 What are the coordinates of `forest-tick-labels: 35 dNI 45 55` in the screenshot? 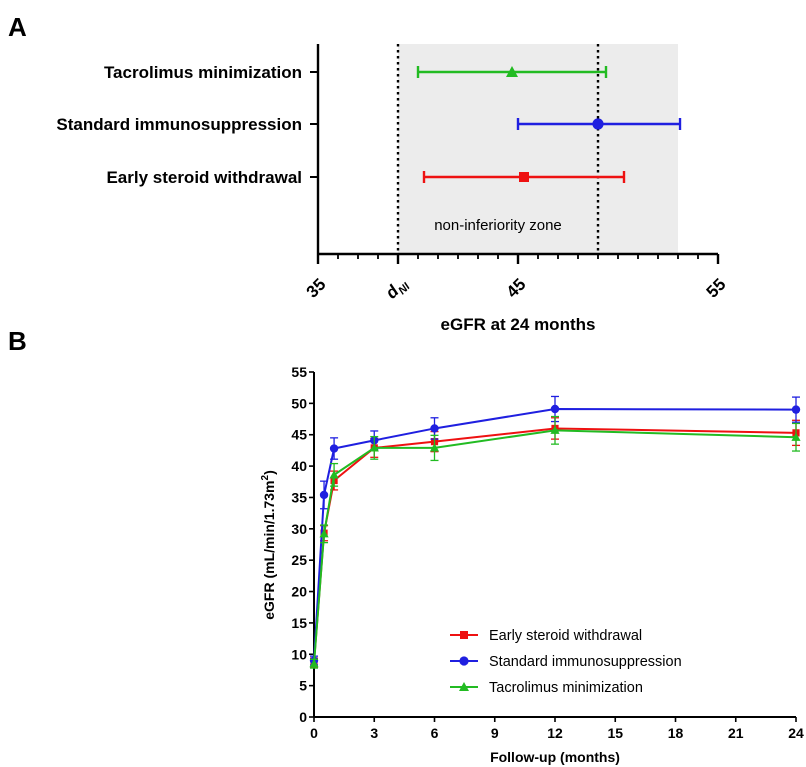 It's located at (516, 288).